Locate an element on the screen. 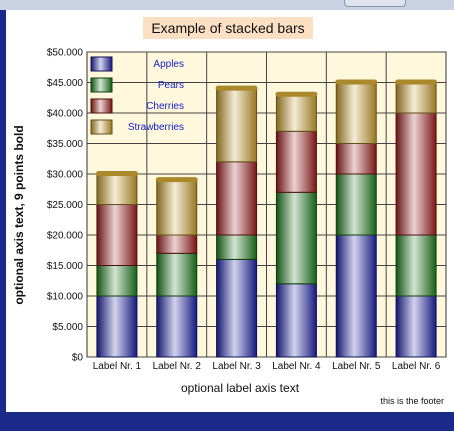  chart-footer: this is the footer is located at coordinates (412, 401).